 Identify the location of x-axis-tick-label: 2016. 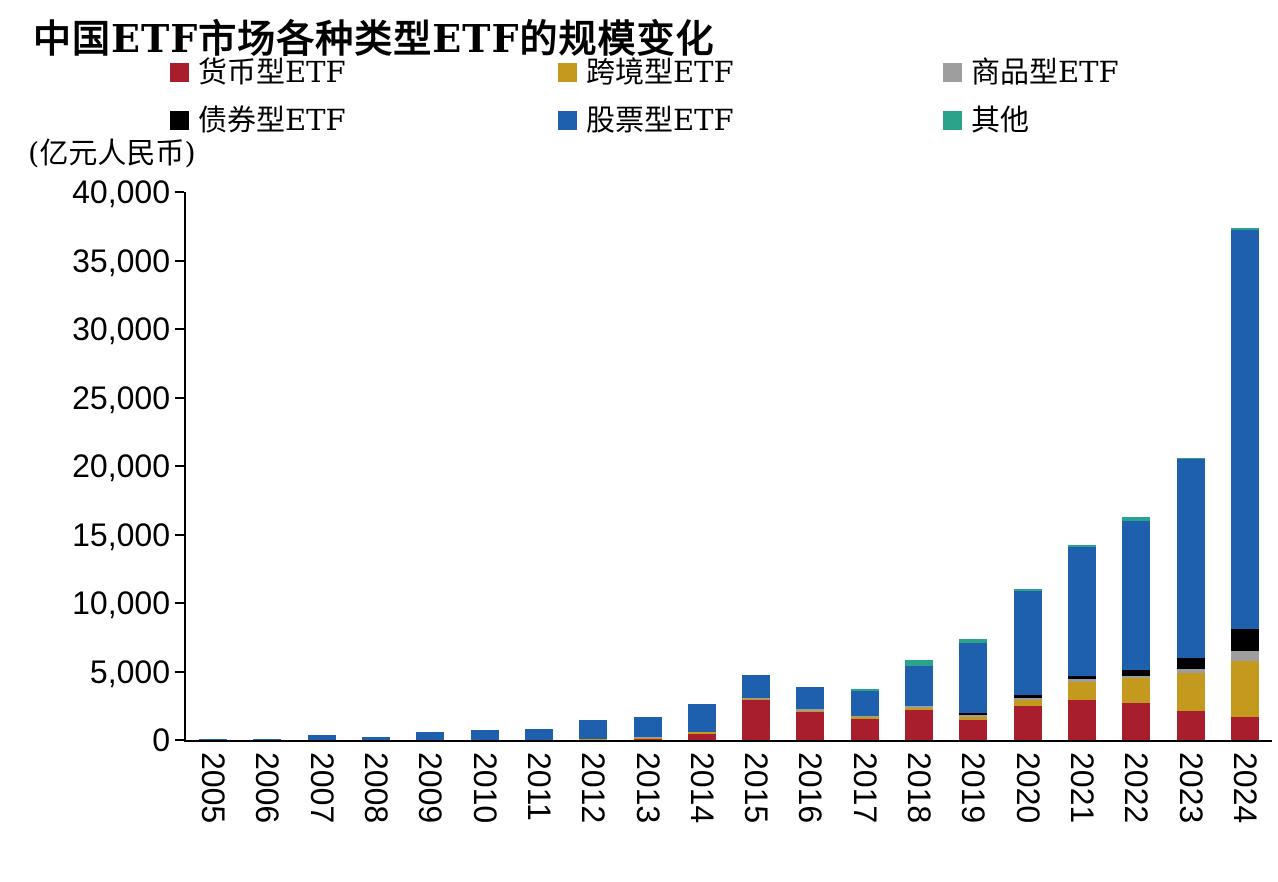
(810, 788).